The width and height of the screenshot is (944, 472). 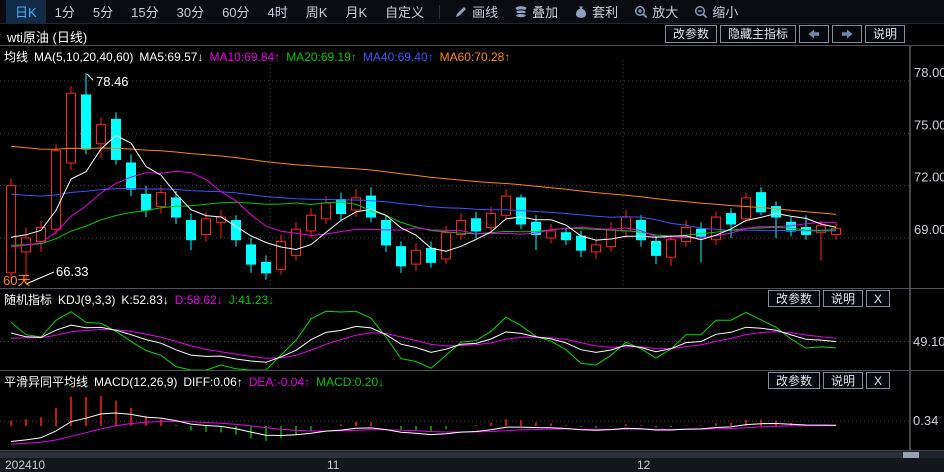 What do you see at coordinates (26, 11) in the screenshot?
I see `period-tab: 日K` at bounding box center [26, 11].